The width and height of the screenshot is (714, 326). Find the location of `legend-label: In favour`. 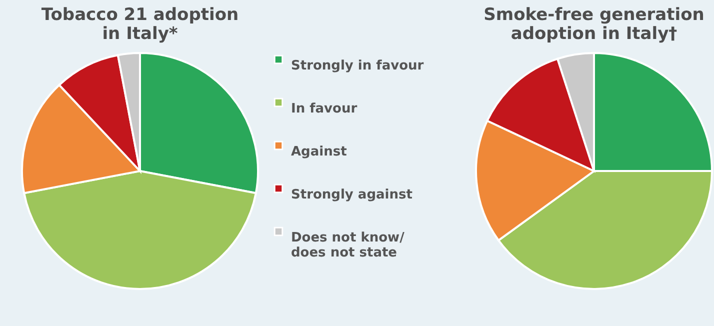

legend-label: In favour is located at coordinates (324, 109).